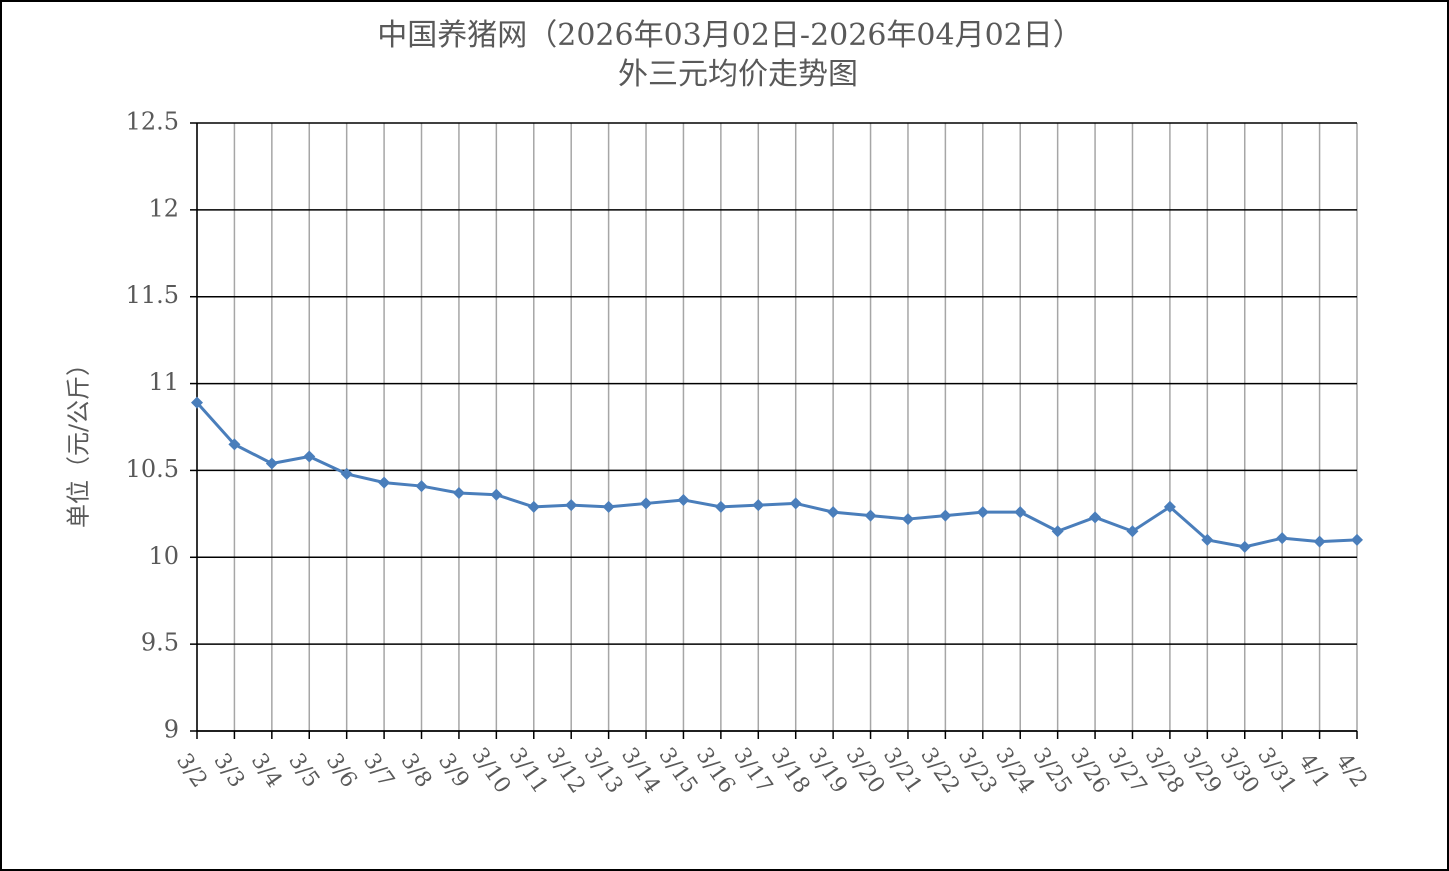 The image size is (1449, 871). I want to click on y-axis-title: 单位（元/公斤）, so click(79, 440).